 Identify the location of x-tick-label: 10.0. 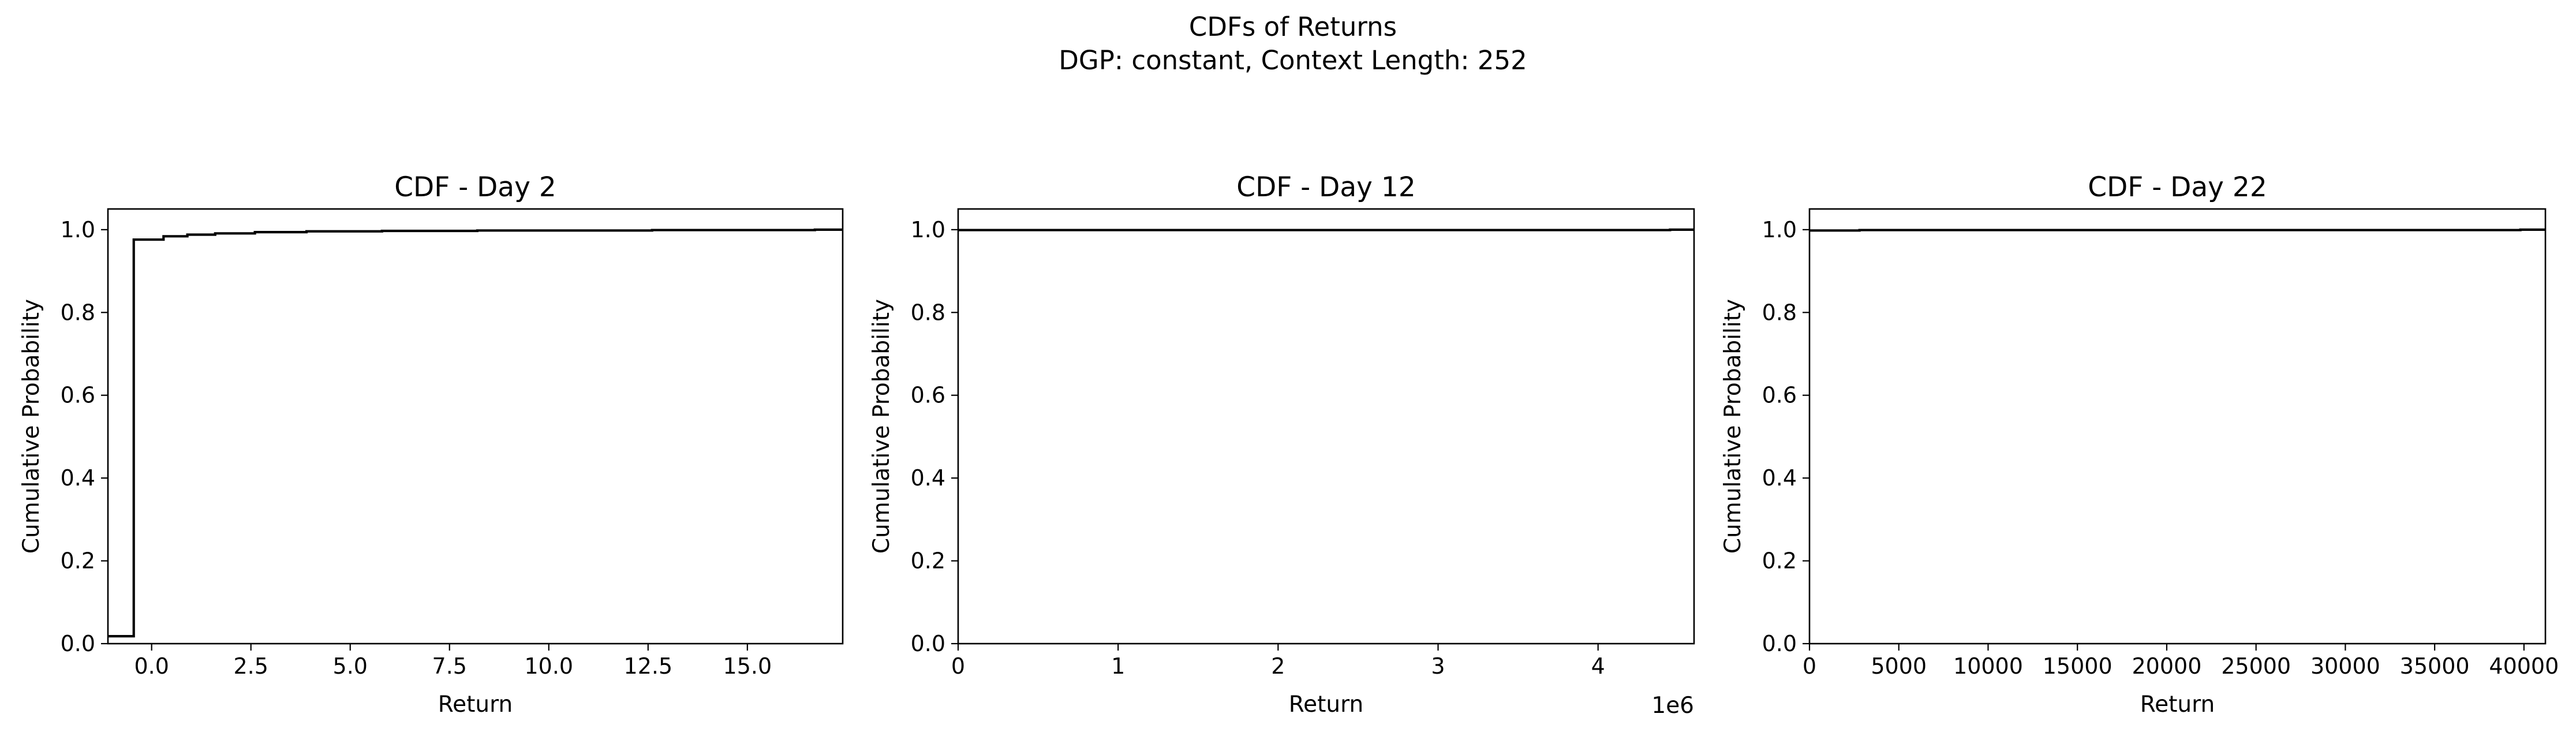
(548, 666).